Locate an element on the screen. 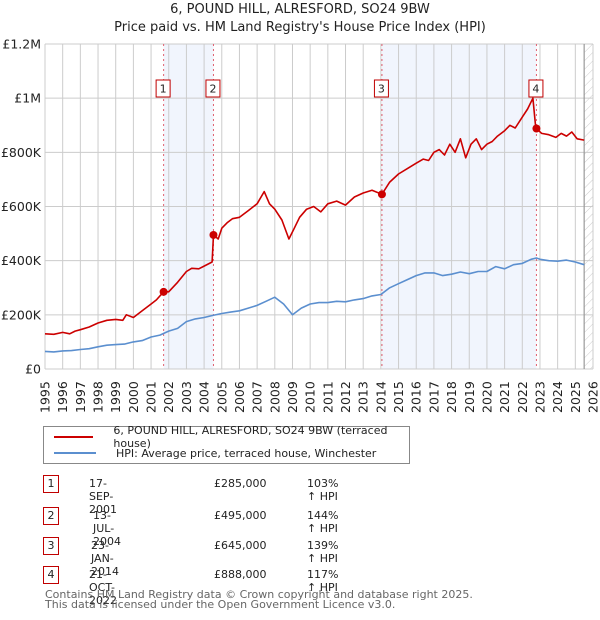 The image size is (600, 620). marker-label: 3 is located at coordinates (381, 89).